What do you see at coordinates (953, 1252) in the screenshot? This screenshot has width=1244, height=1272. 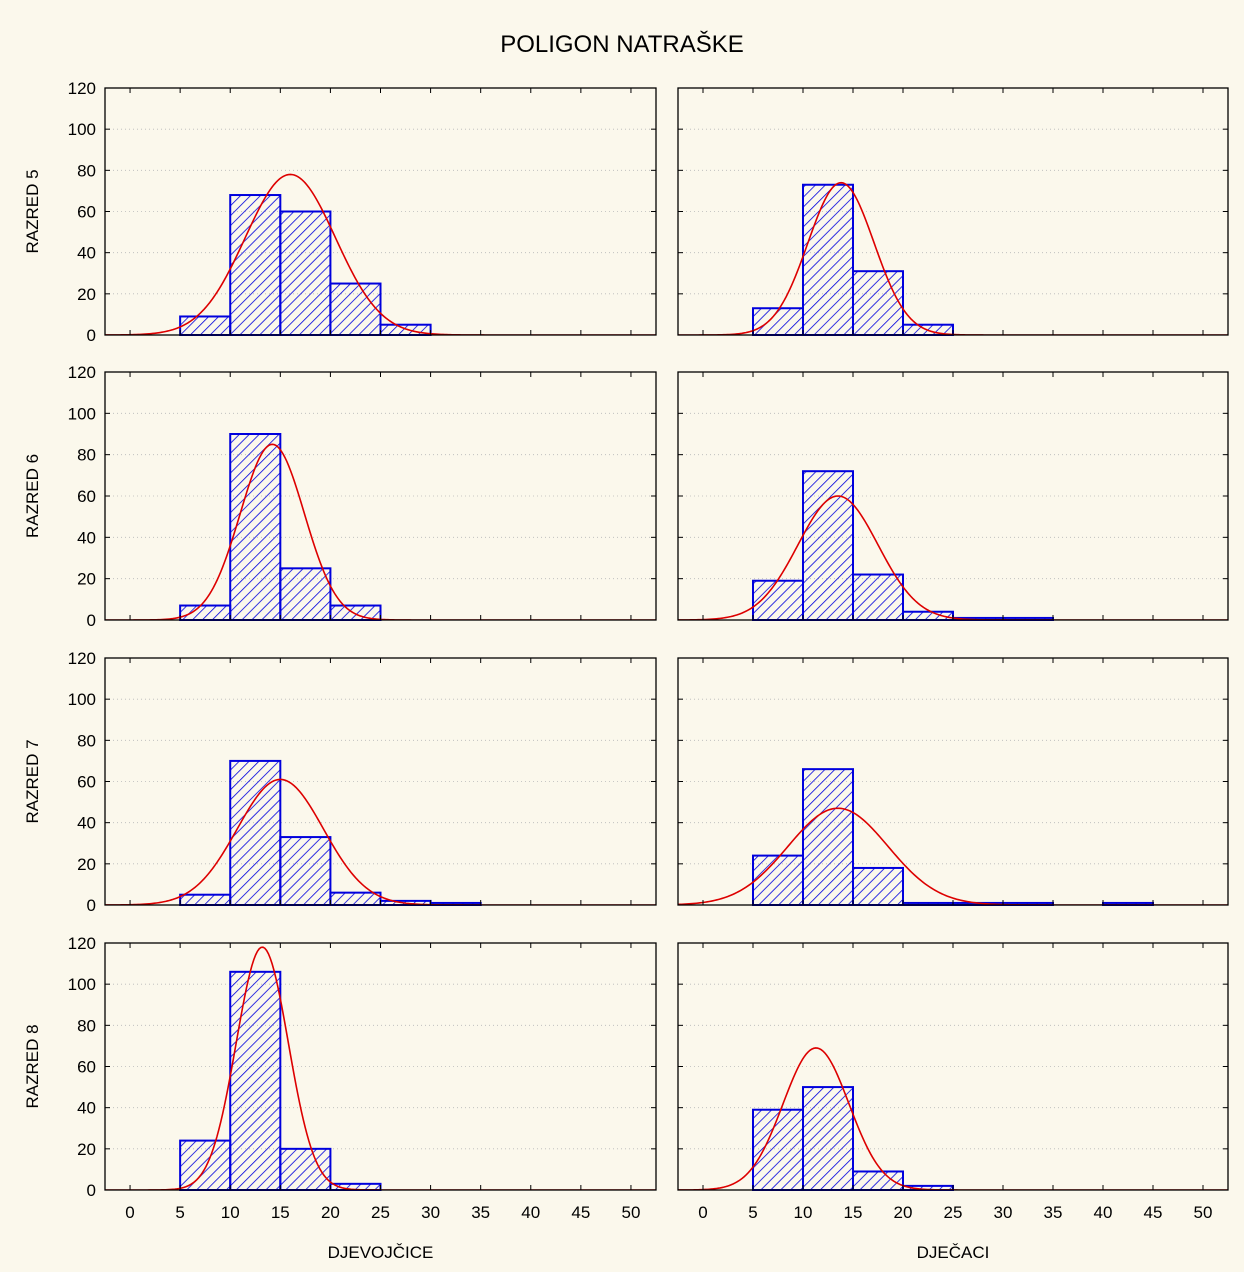 I see `column-label: DJEČACI` at bounding box center [953, 1252].